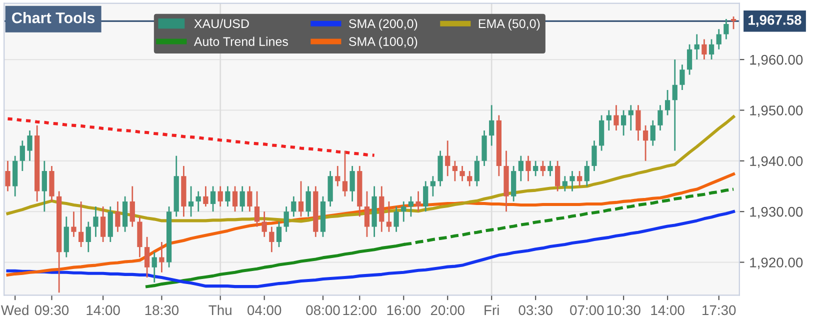 The height and width of the screenshot is (328, 817). I want to click on y-tick-label: 1,940.00, so click(776, 162).